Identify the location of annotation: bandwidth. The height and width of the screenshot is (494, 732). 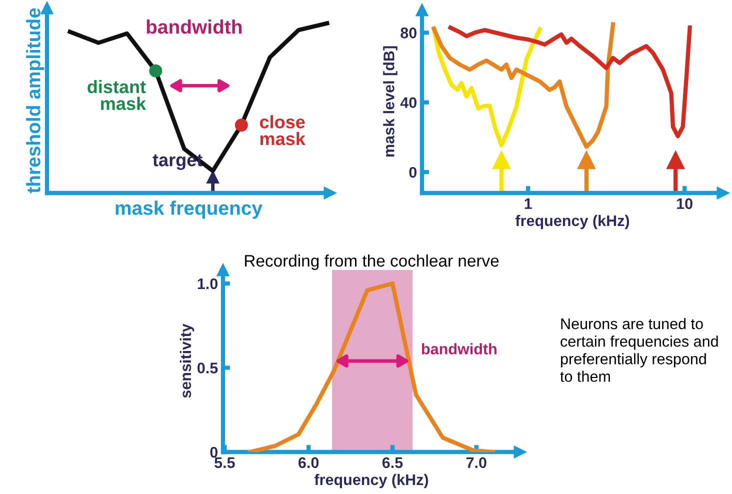
(194, 26).